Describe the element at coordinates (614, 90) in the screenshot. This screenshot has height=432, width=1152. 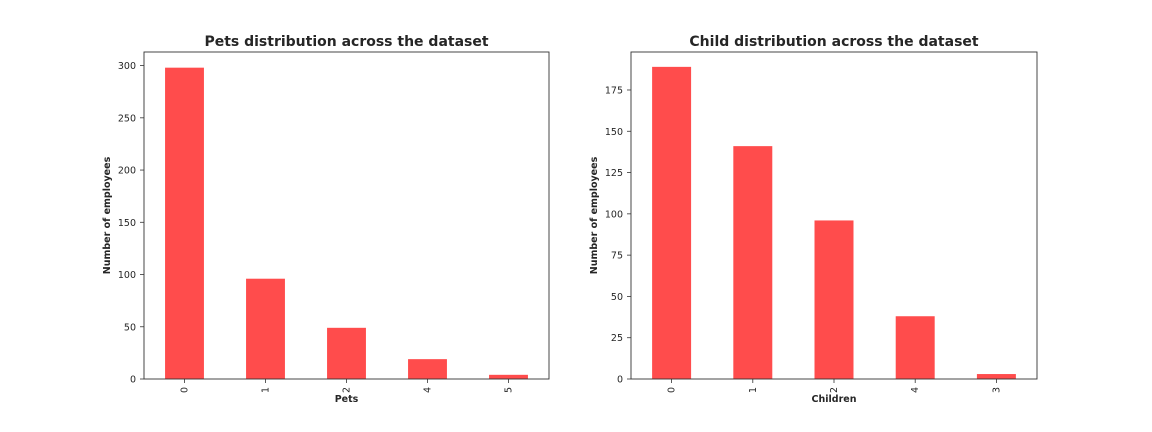
I see `child-ytick-label: 175` at that location.